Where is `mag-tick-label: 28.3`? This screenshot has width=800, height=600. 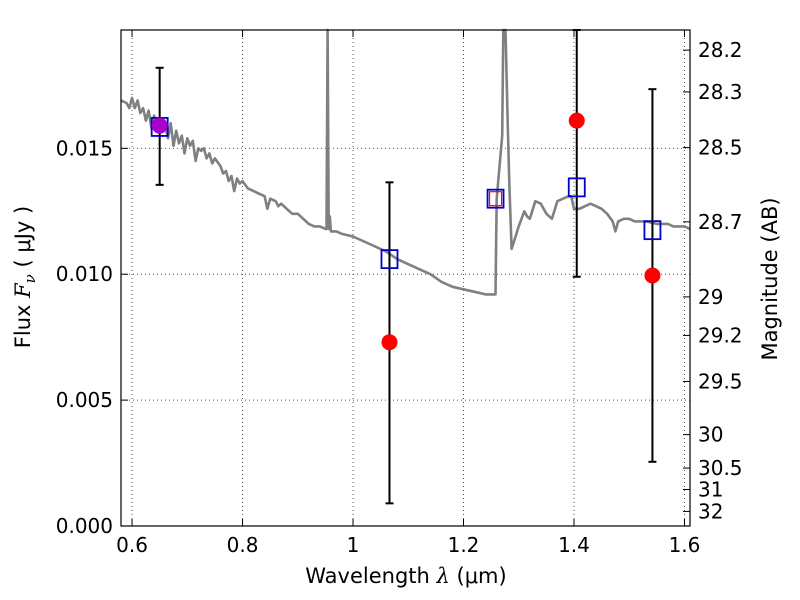 mag-tick-label: 28.3 is located at coordinates (720, 92).